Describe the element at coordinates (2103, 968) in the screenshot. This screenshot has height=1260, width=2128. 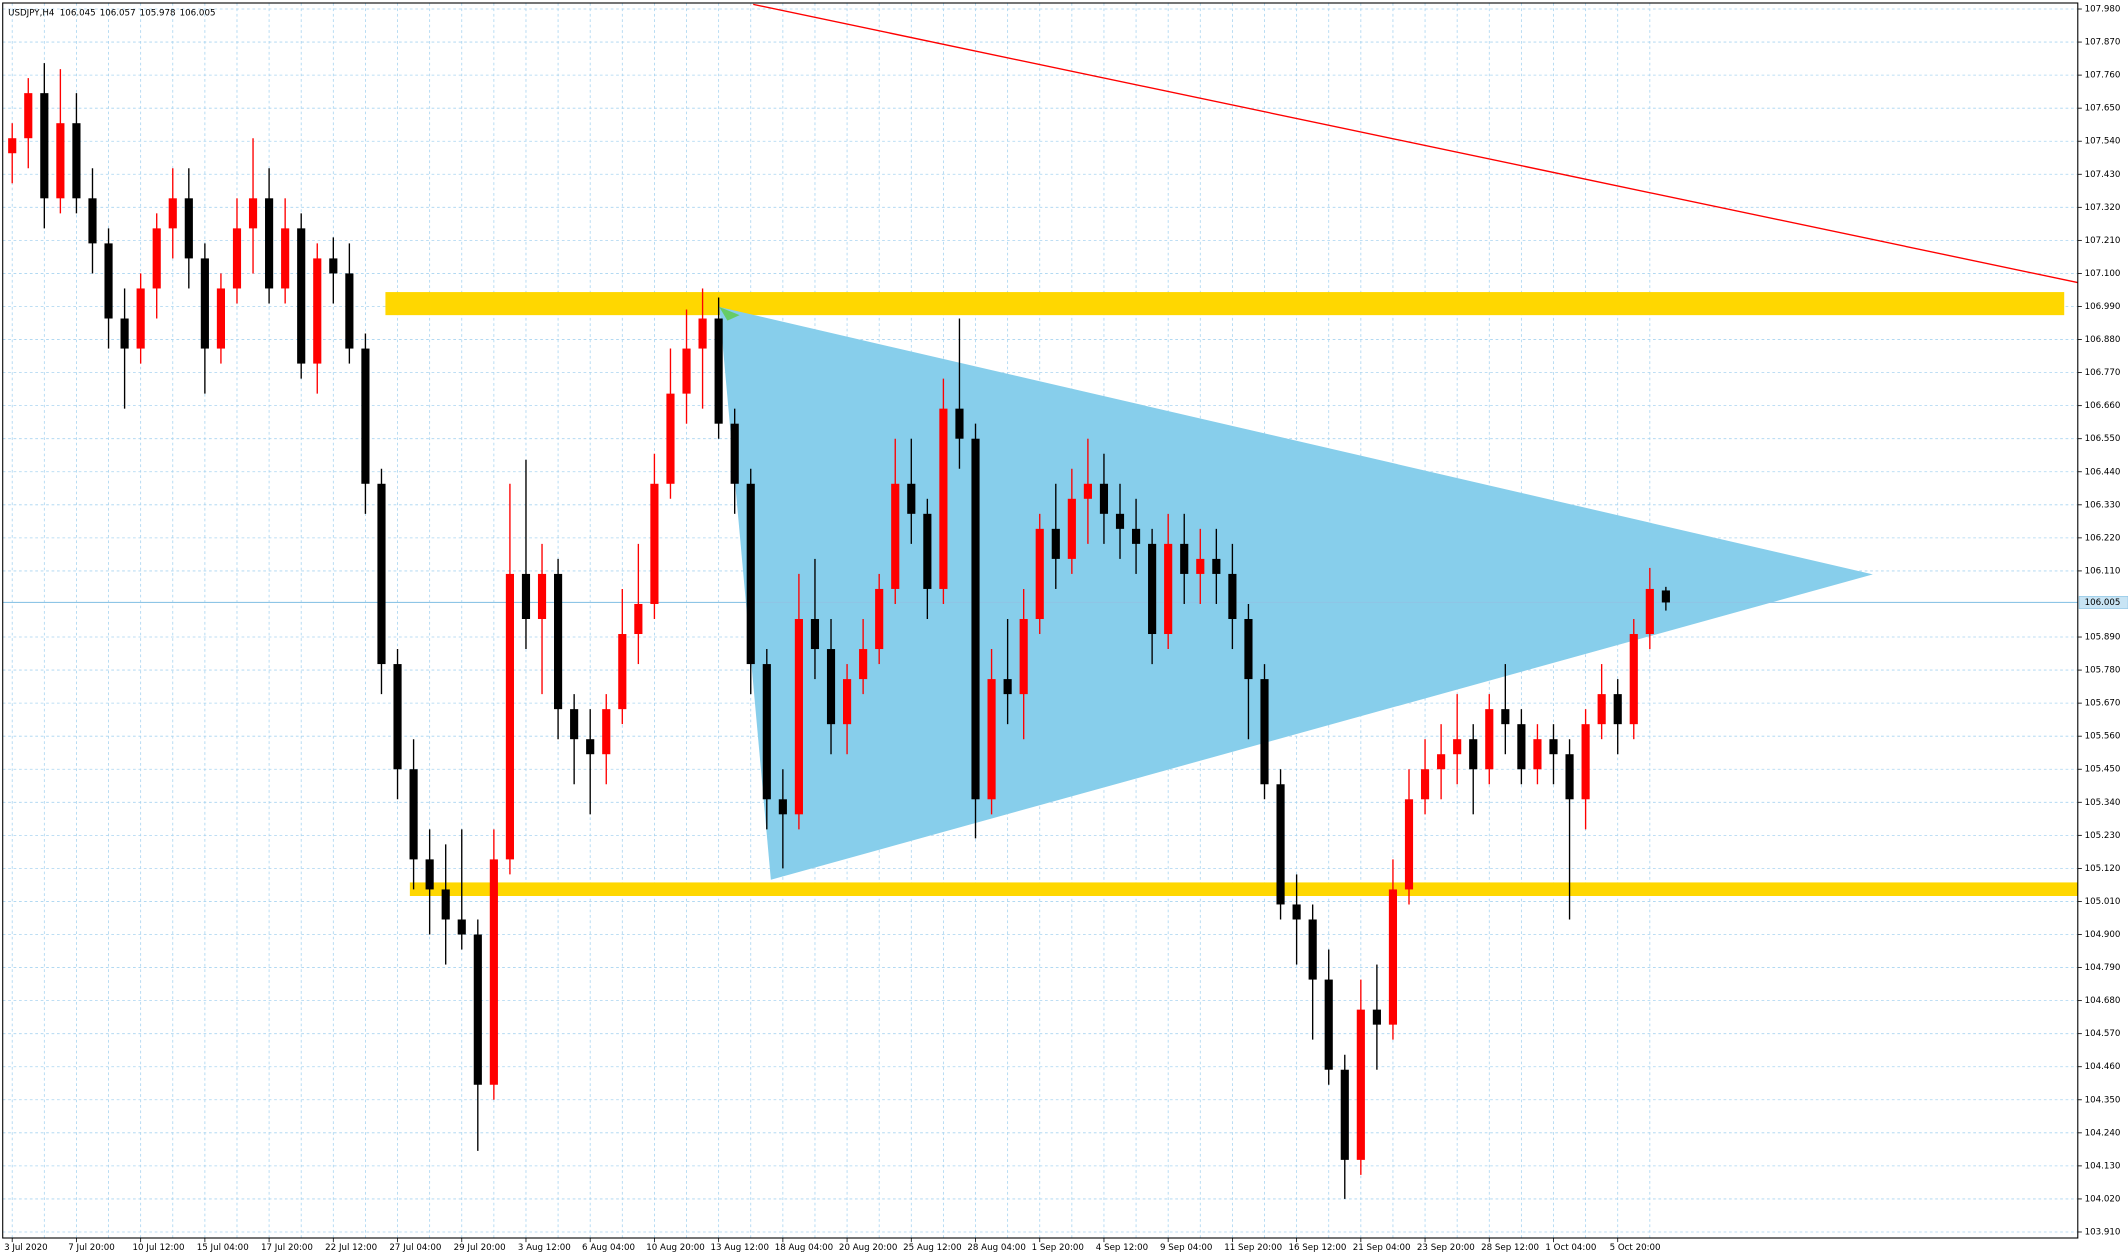
I see `y-tick-label: 104.790` at that location.